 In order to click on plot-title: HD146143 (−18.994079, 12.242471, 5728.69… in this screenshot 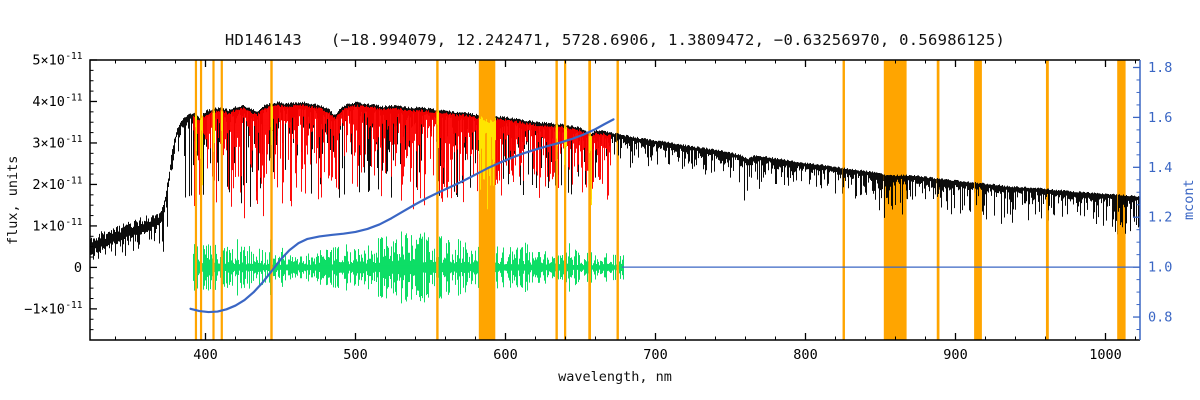, I will do `click(615, 40)`.